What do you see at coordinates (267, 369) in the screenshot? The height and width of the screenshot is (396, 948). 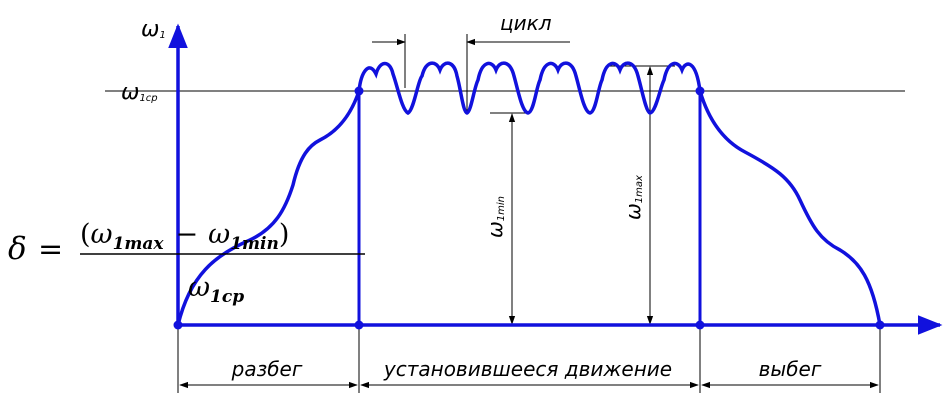 I see `phase-label-start: разбег` at bounding box center [267, 369].